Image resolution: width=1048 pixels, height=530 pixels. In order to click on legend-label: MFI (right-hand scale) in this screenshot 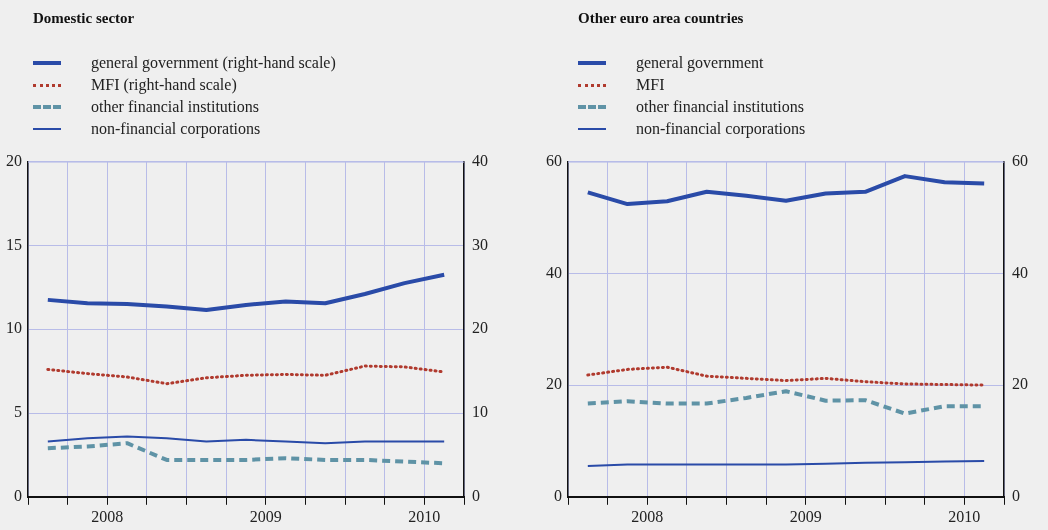, I will do `click(164, 85)`.